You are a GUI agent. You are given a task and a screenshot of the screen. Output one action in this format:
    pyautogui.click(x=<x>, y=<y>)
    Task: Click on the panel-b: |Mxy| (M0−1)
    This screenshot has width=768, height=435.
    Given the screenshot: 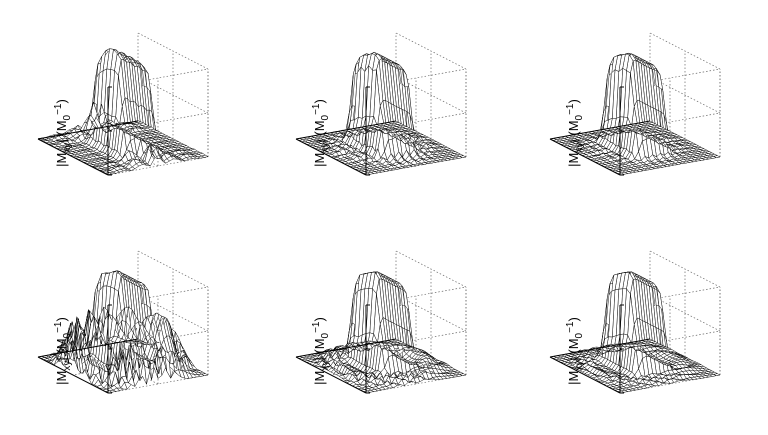 What is the action you would take?
    pyautogui.click(x=381, y=104)
    